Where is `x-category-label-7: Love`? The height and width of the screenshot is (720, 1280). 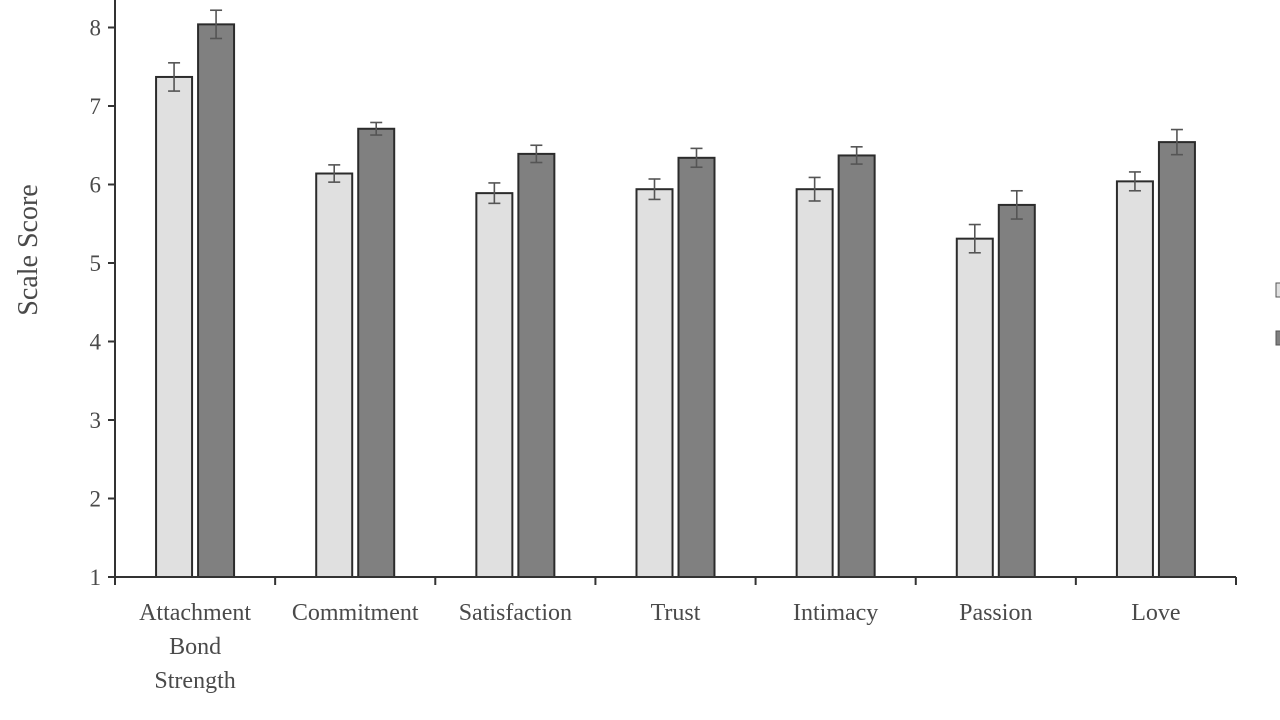
x-category-label-7: Love is located at coordinates (1155, 613).